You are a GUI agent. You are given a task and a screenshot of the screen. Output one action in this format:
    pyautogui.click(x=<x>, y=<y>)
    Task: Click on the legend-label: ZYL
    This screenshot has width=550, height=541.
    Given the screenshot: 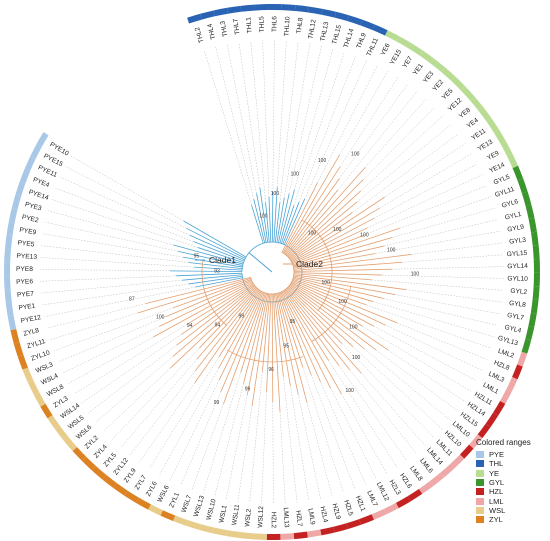 What is the action you would take?
    pyautogui.click(x=496, y=520)
    